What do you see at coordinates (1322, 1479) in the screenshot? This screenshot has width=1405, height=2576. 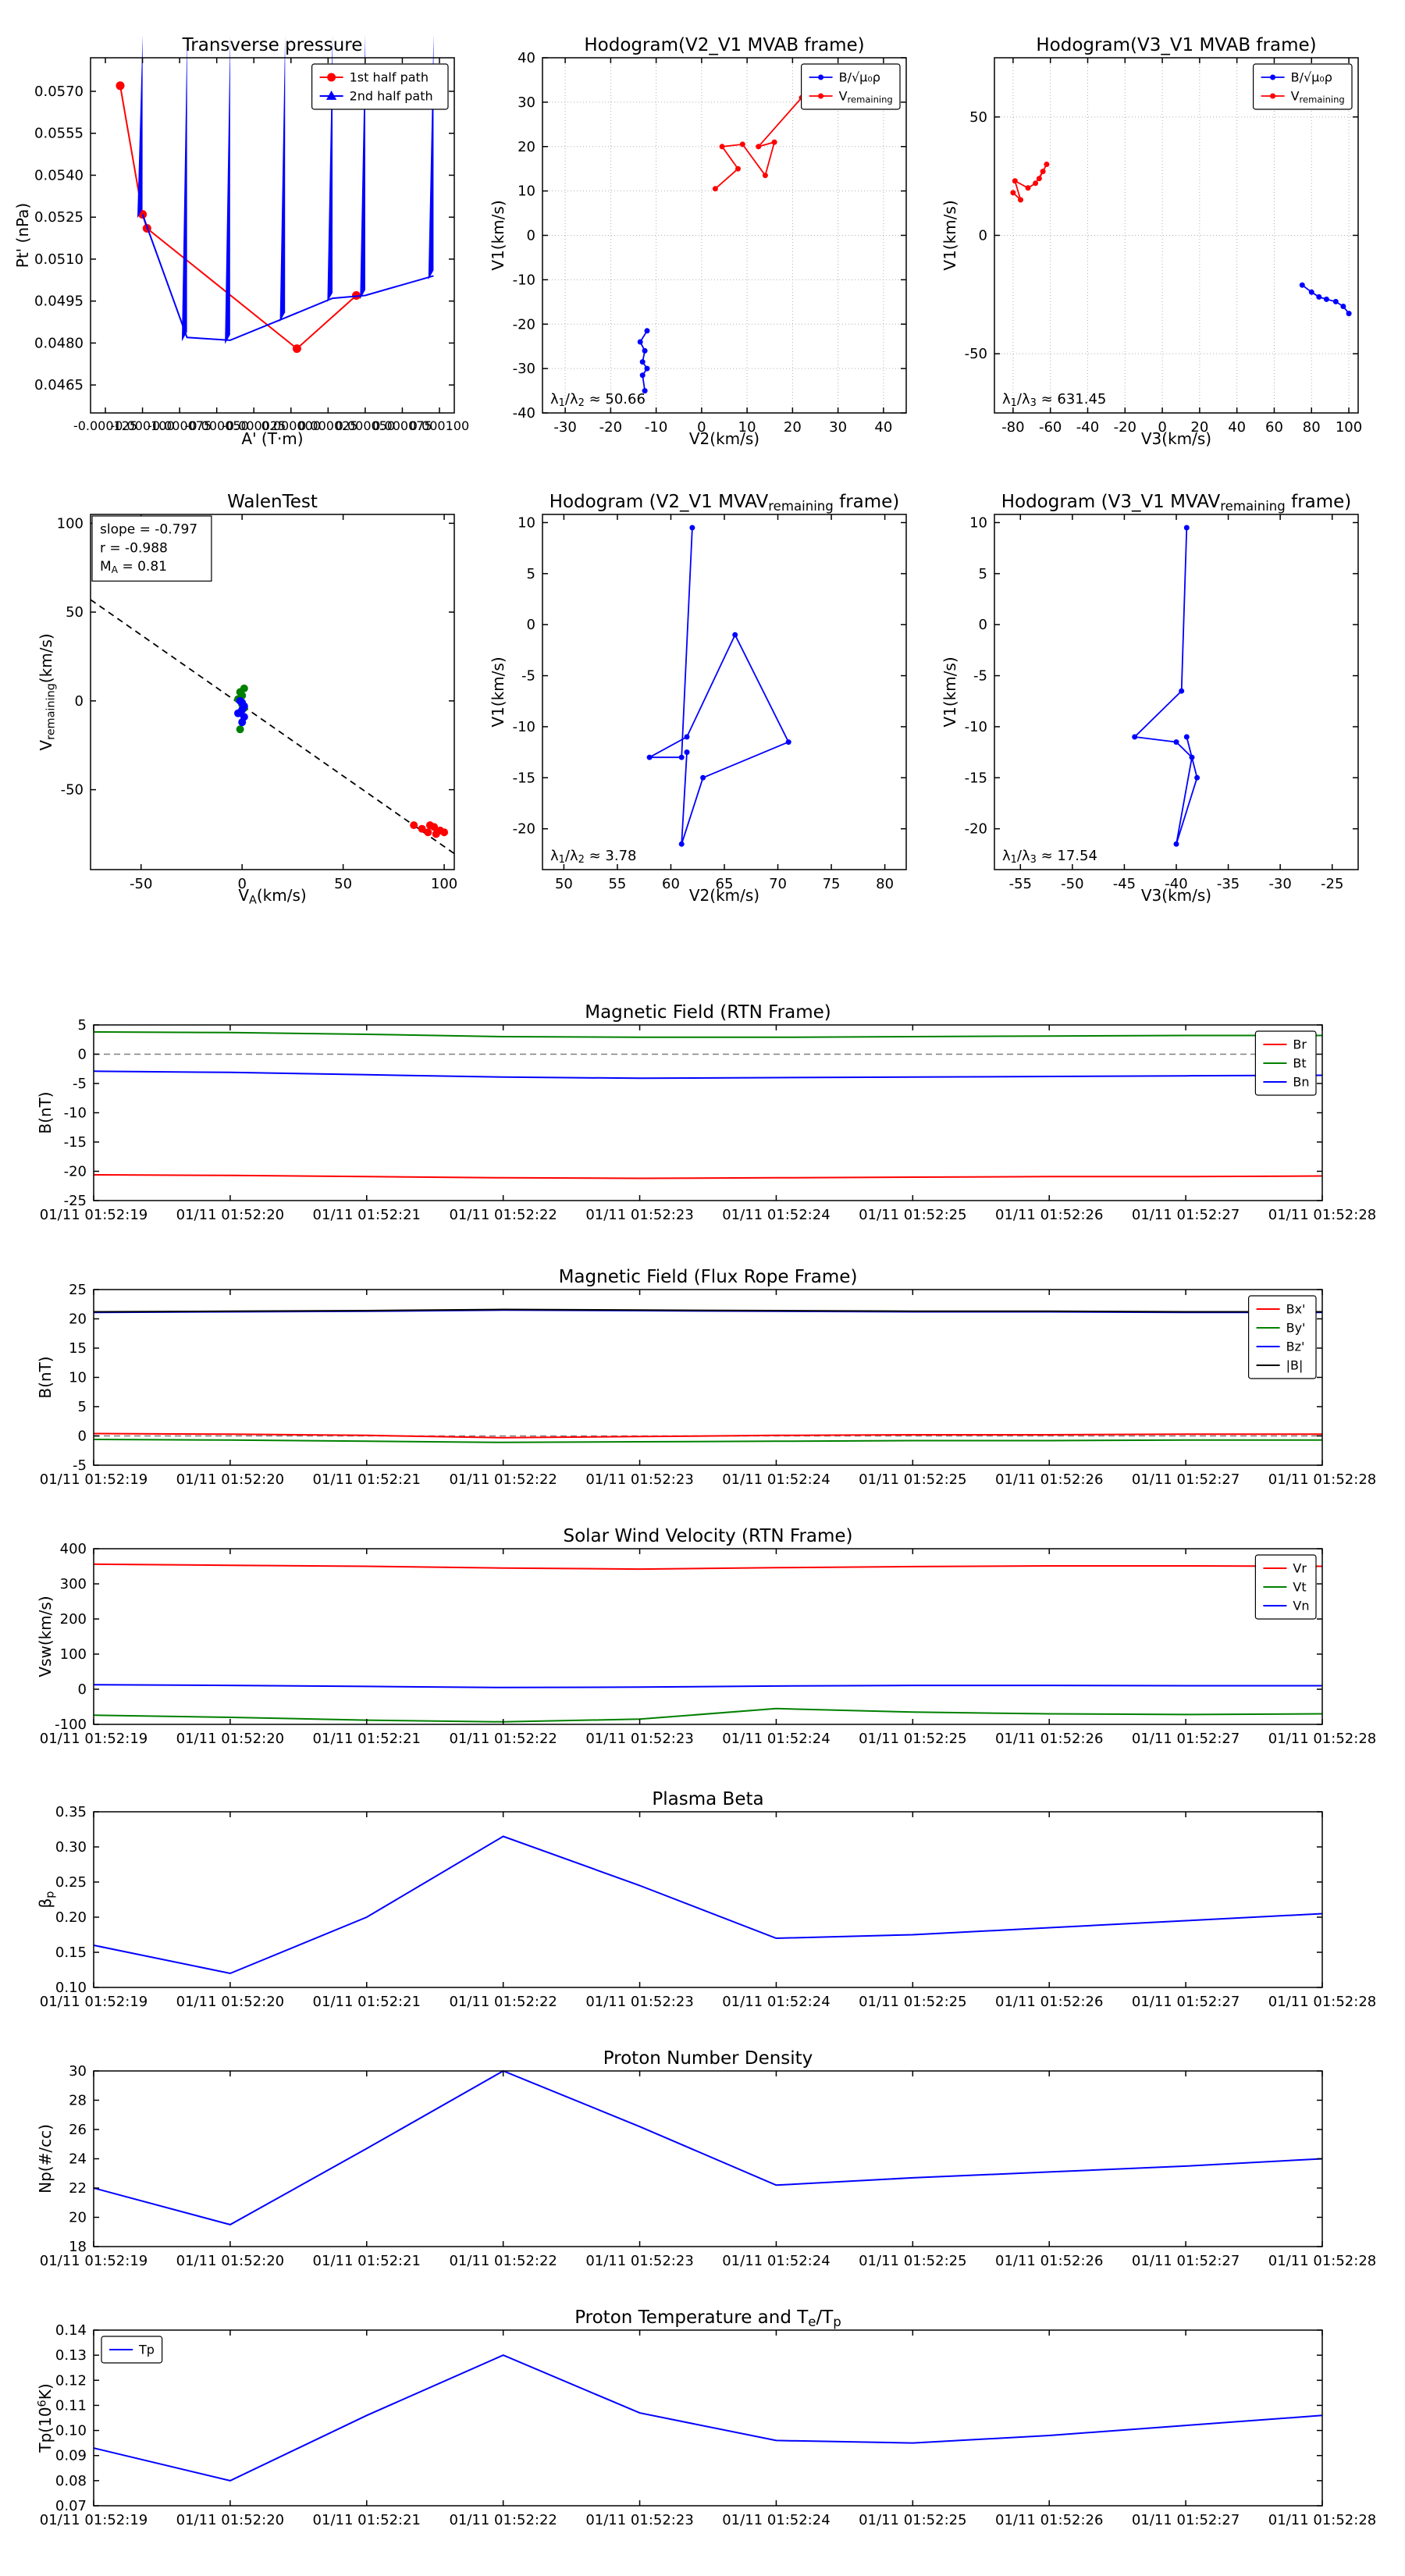 I see `svg-text: 01/11 01:52:28` at bounding box center [1322, 1479].